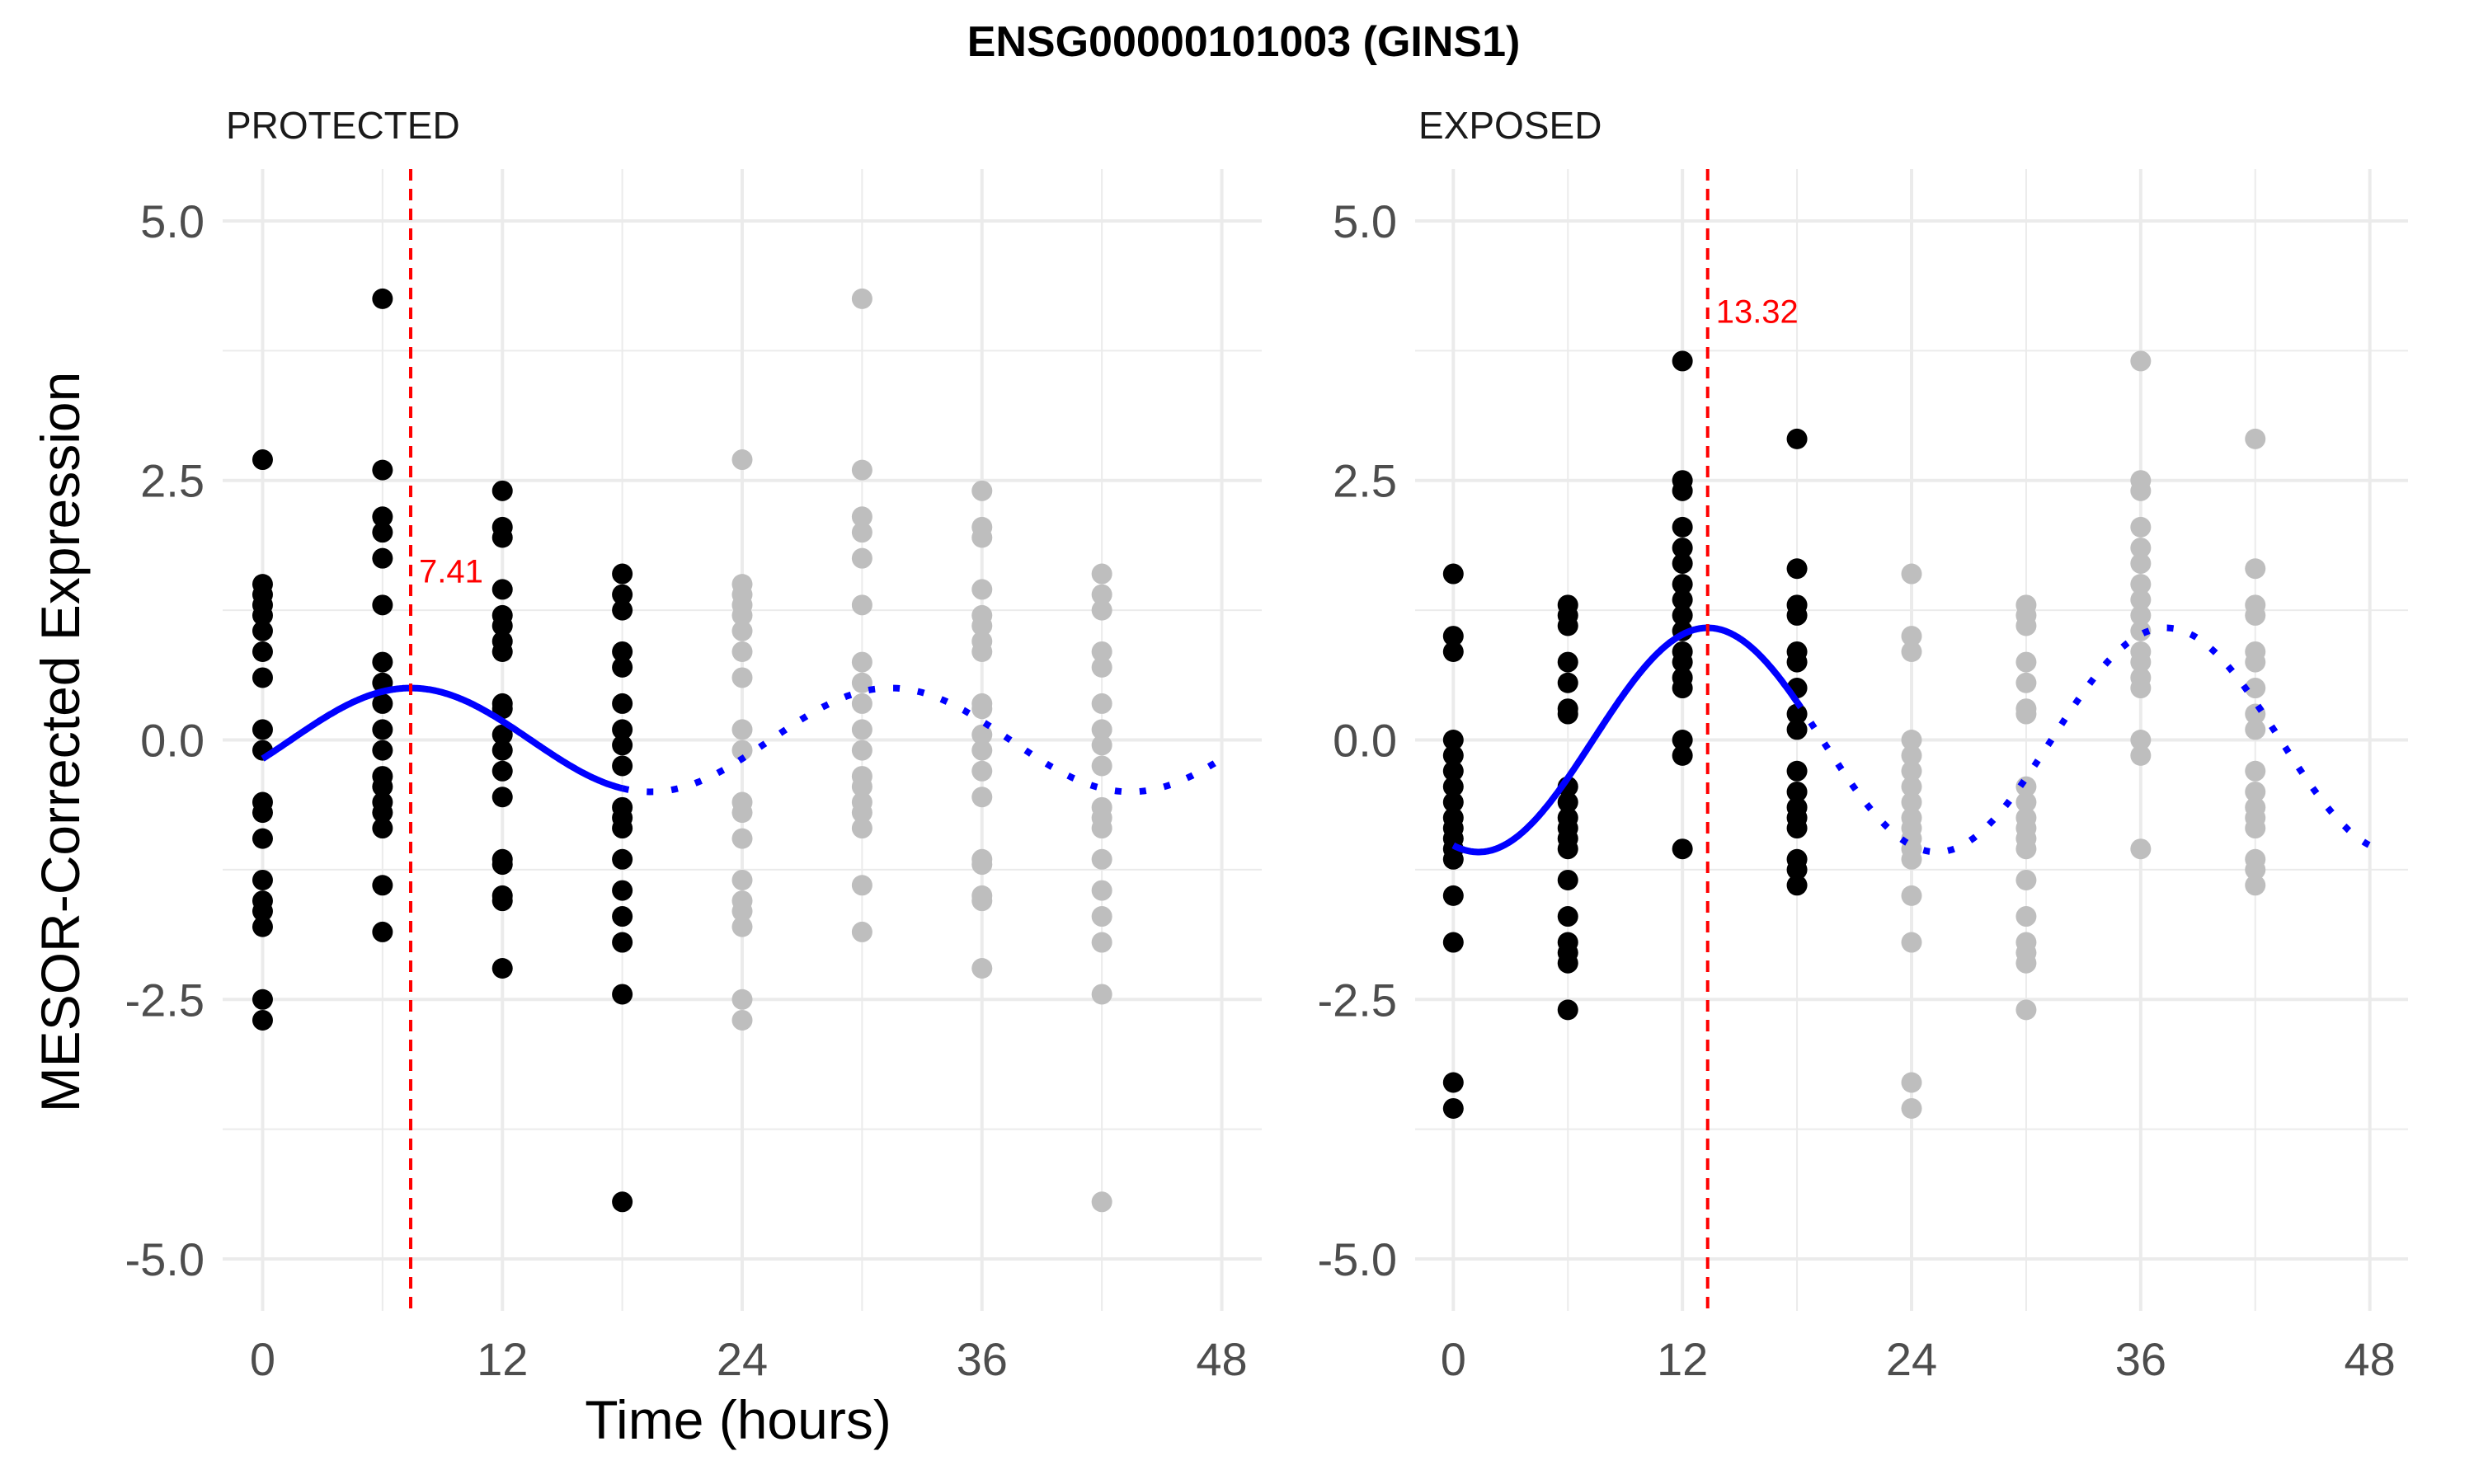 The image size is (2474, 1484). Describe the element at coordinates (2083, 740) in the screenshot. I see `fit-curve-dotted` at that location.